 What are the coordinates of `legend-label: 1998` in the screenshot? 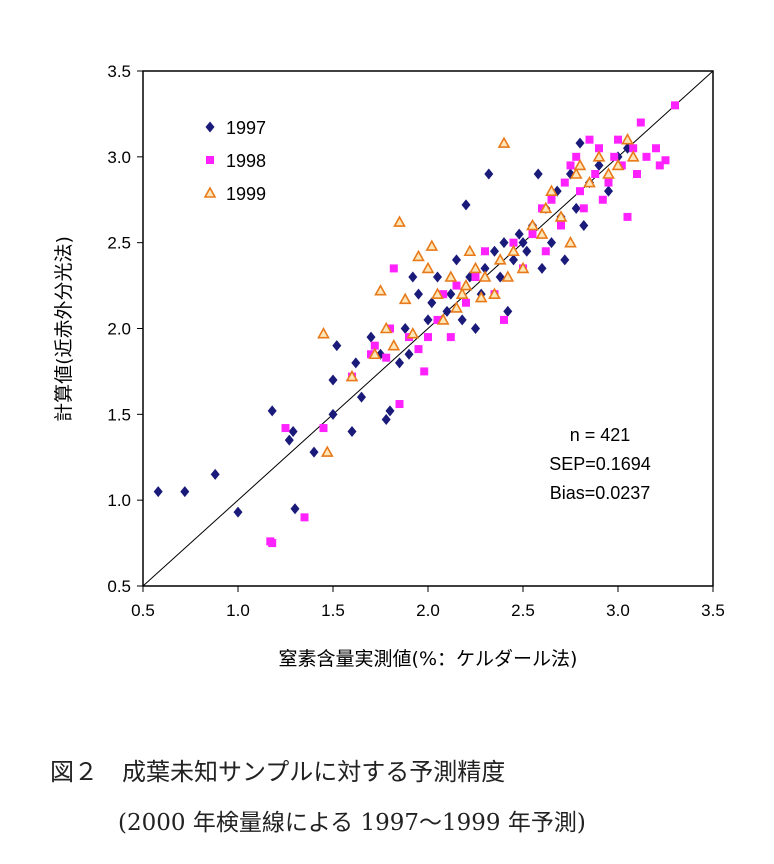 It's located at (246, 161).